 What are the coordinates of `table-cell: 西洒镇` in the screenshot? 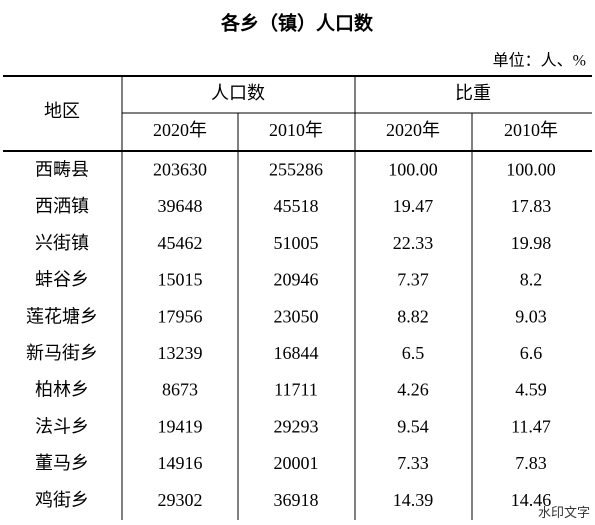 It's located at (62, 206).